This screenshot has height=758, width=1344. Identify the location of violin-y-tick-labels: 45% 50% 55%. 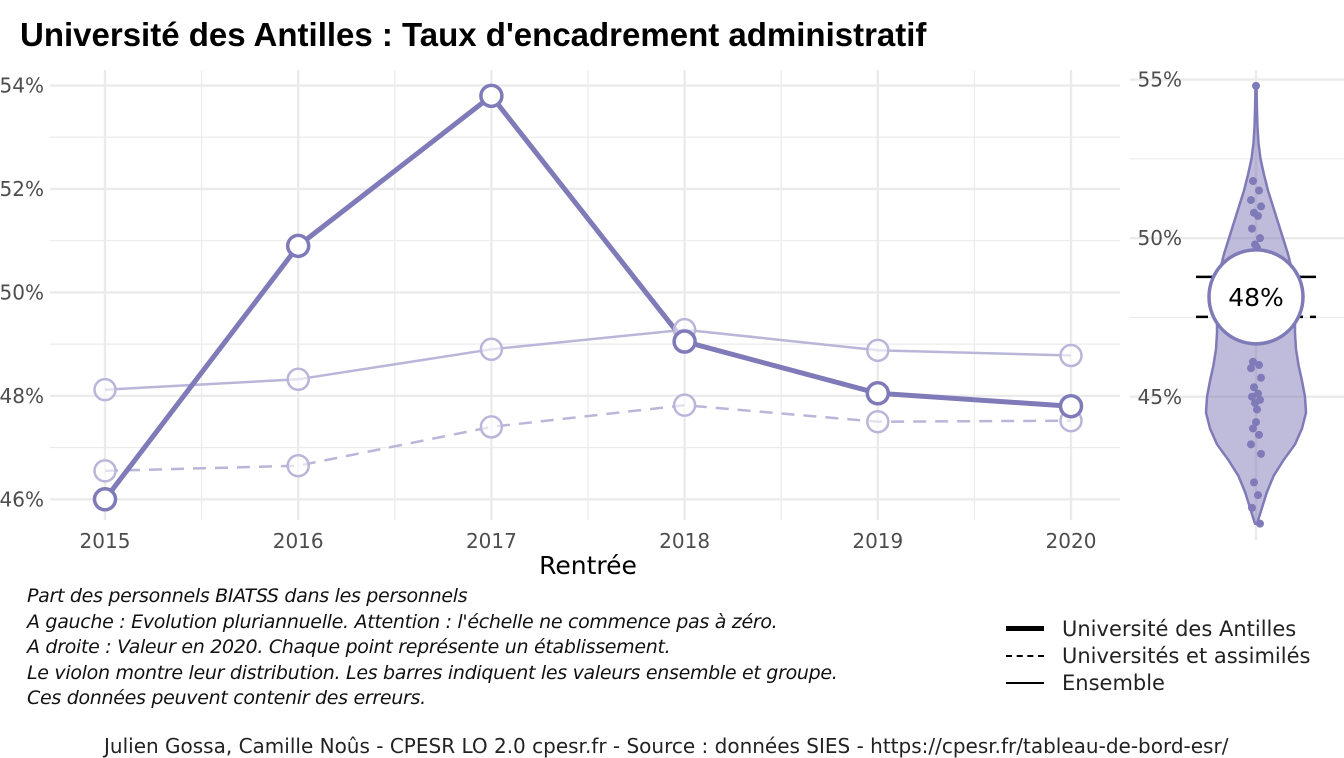
(1160, 238).